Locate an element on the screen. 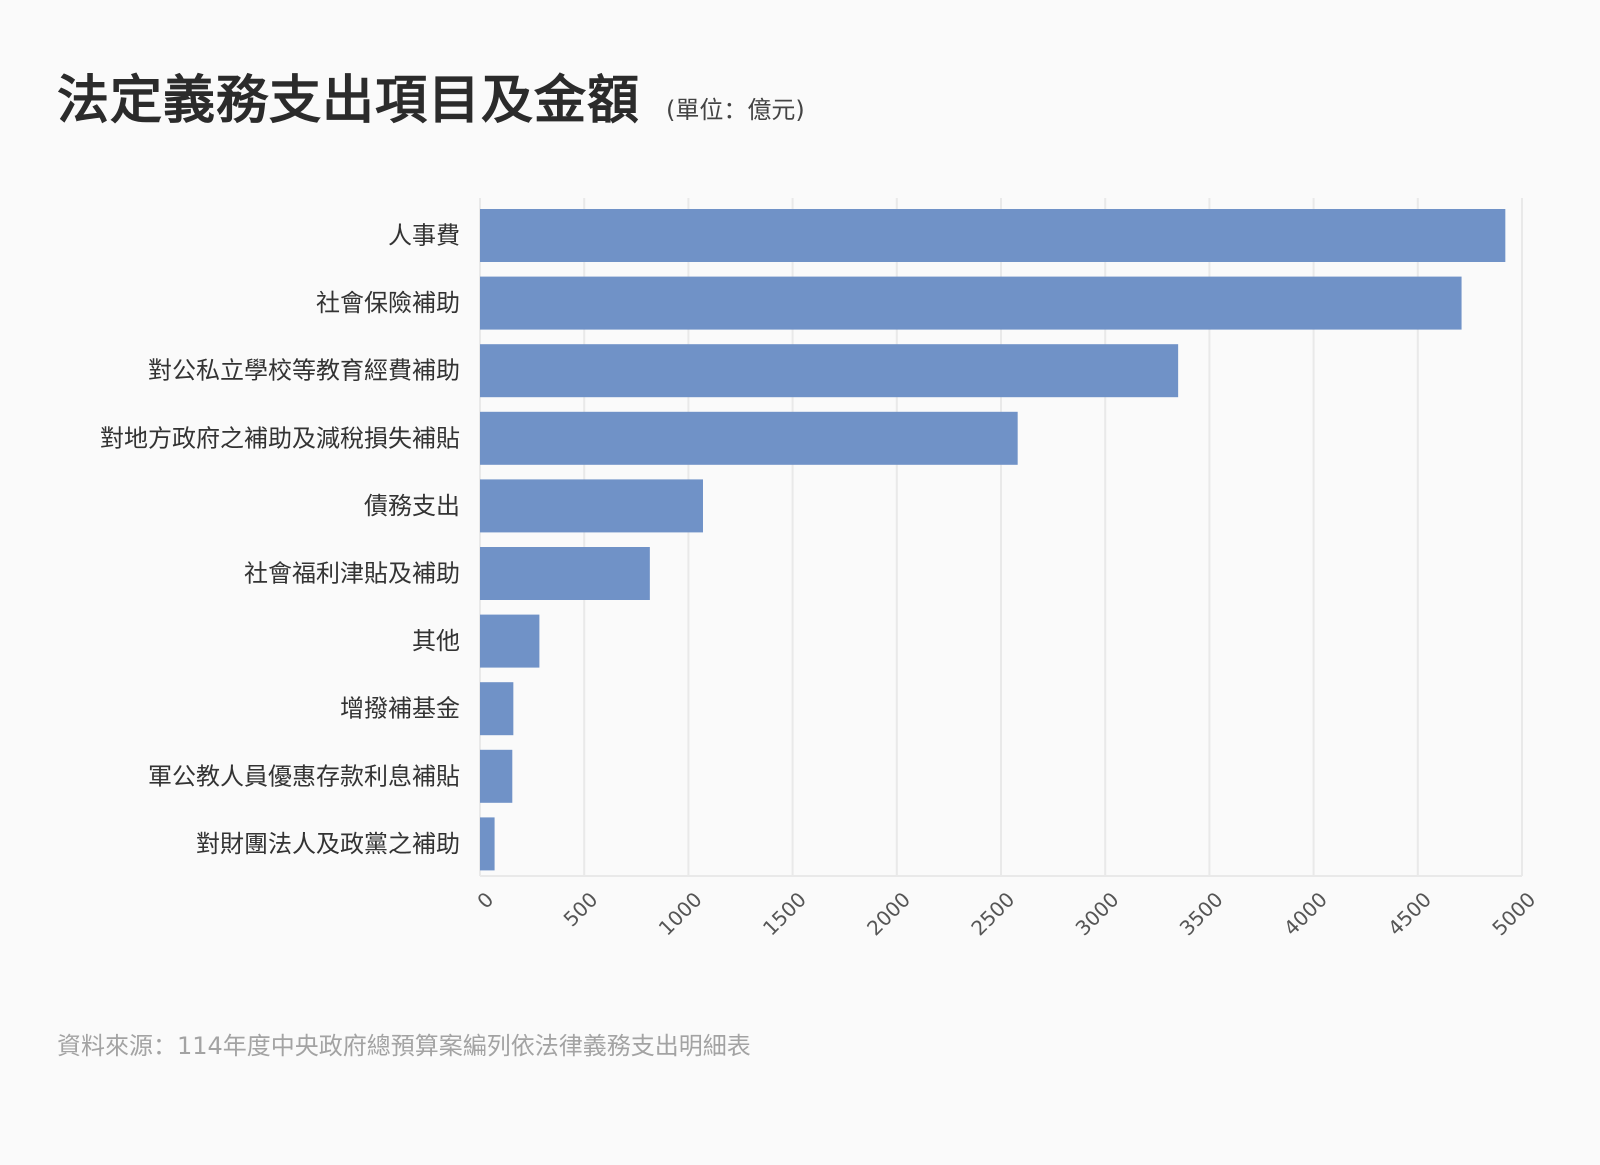  category-label: 其他 is located at coordinates (436, 641).